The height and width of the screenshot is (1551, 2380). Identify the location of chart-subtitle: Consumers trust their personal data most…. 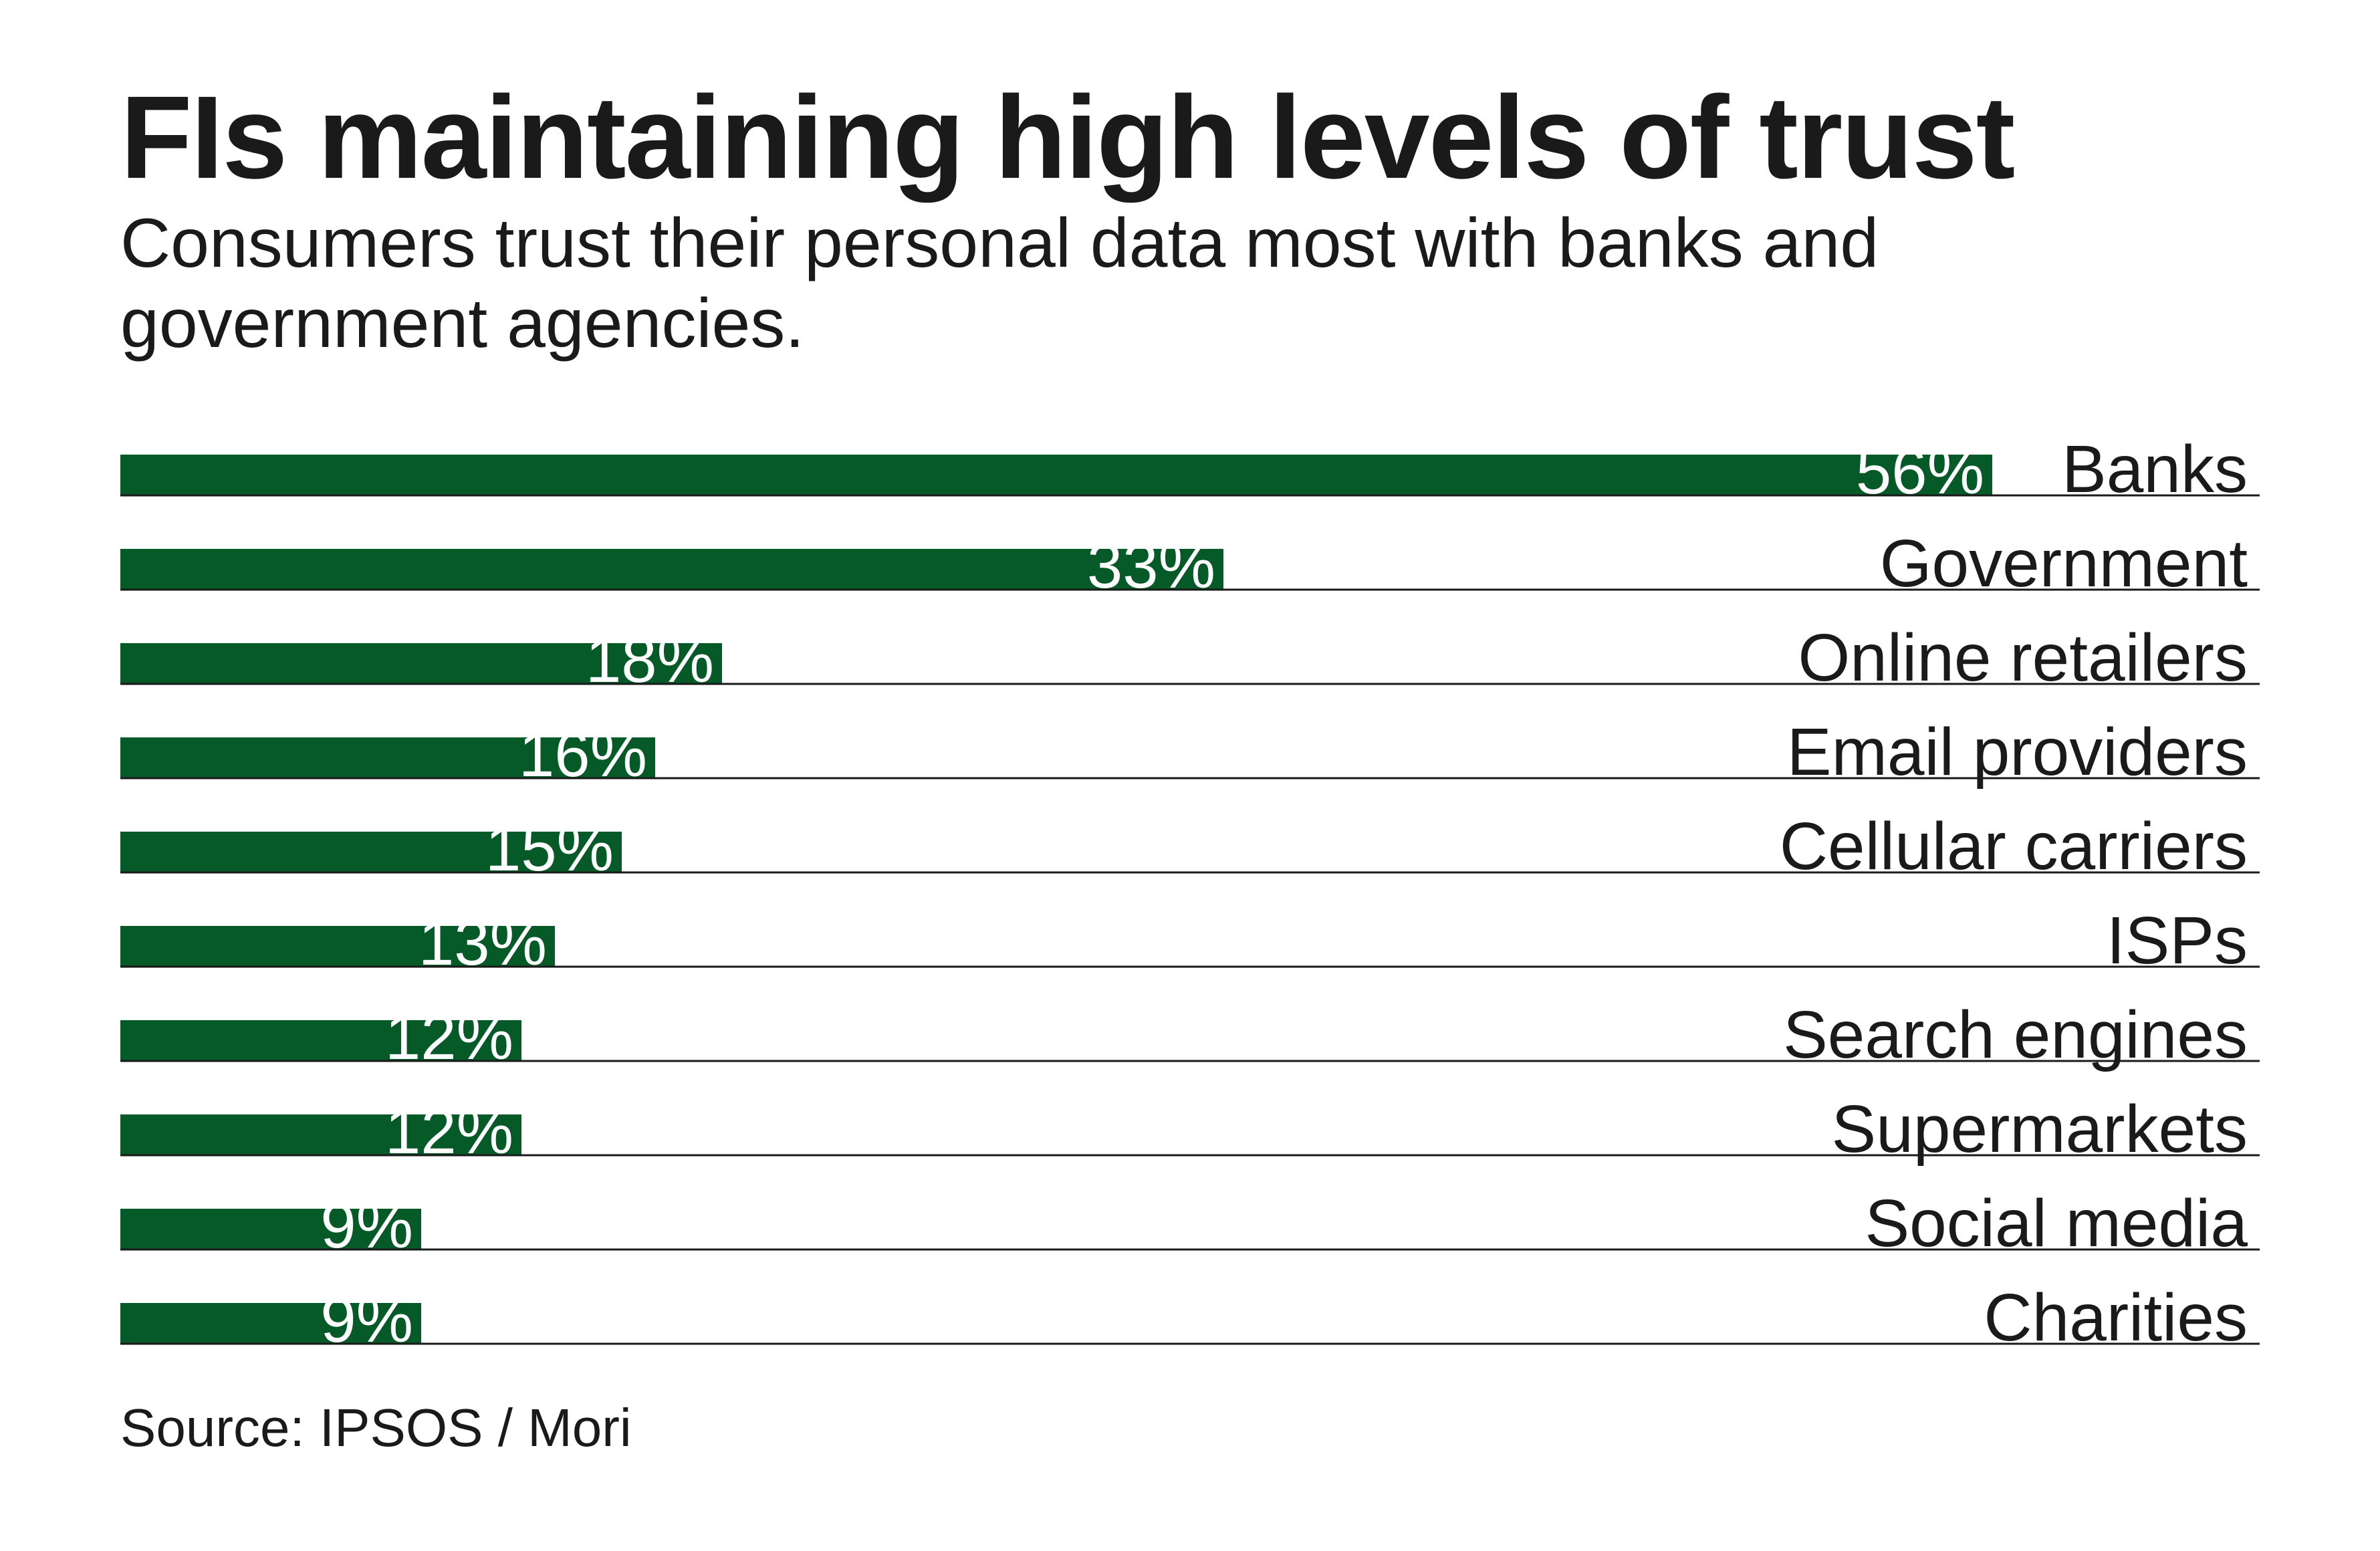
(999, 283).